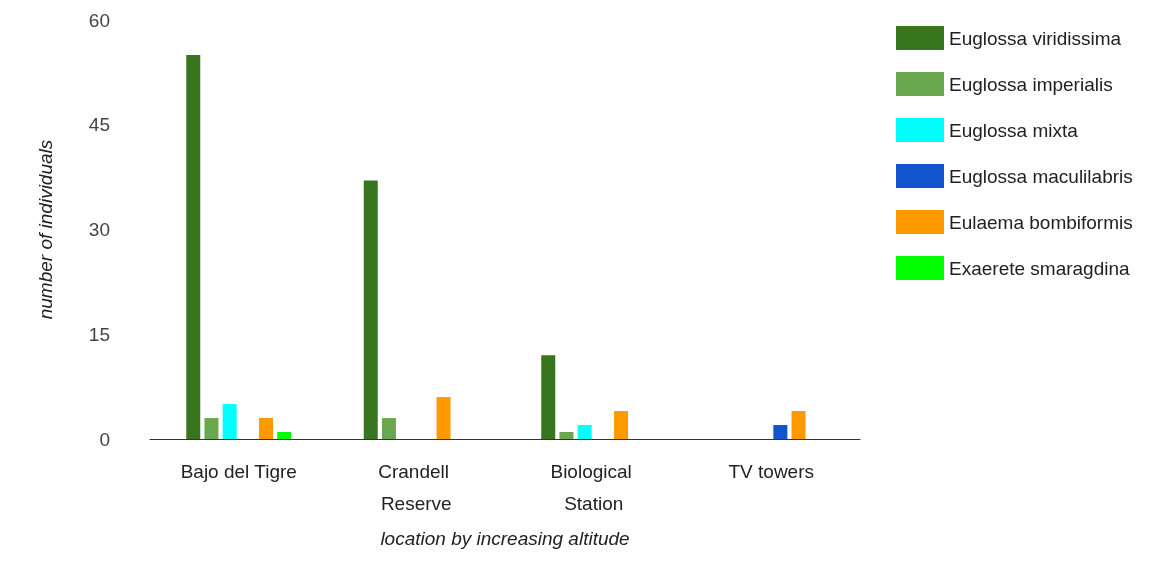 The height and width of the screenshot is (565, 1172). I want to click on legend-label: Euglossa mixta, so click(1014, 130).